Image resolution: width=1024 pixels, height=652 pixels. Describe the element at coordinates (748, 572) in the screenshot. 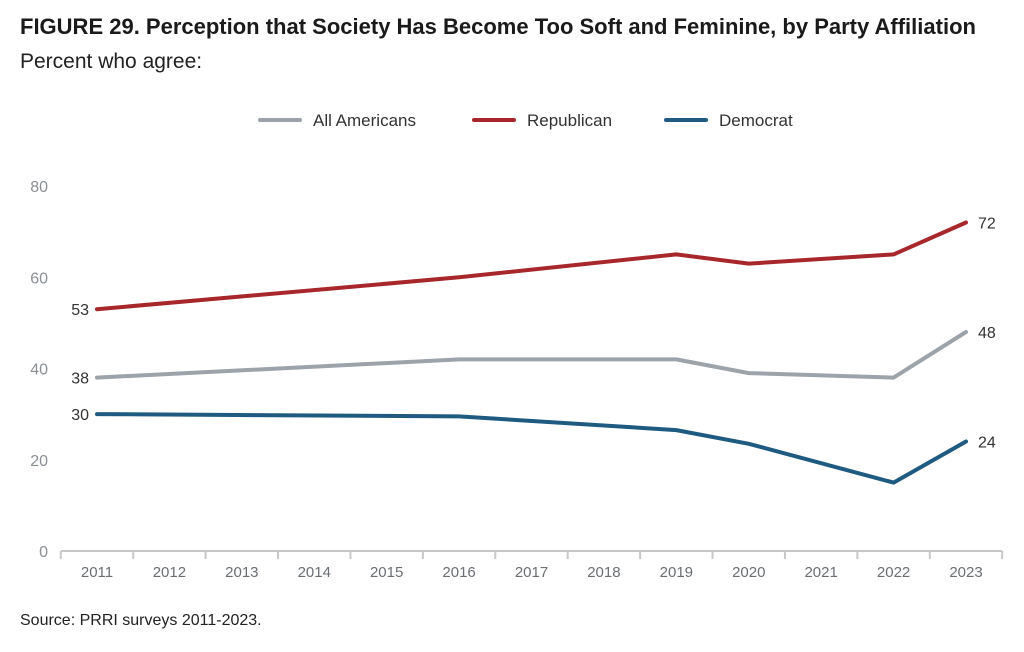

I see `x-tick-label: 2020` at that location.